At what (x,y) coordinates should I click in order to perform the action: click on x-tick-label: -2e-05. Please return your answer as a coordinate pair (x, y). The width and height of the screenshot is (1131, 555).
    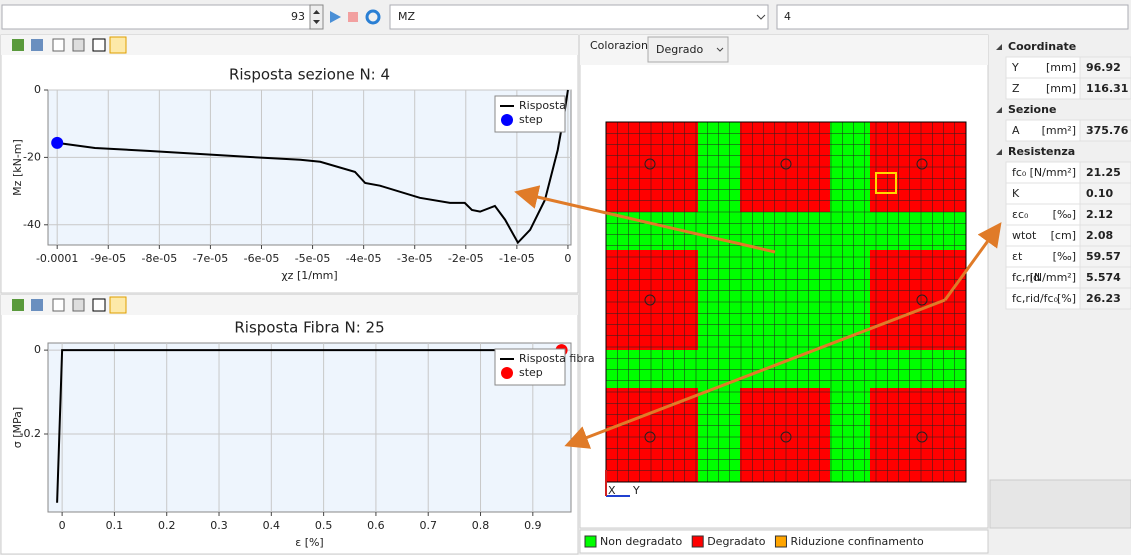
    Looking at the image, I should click on (466, 258).